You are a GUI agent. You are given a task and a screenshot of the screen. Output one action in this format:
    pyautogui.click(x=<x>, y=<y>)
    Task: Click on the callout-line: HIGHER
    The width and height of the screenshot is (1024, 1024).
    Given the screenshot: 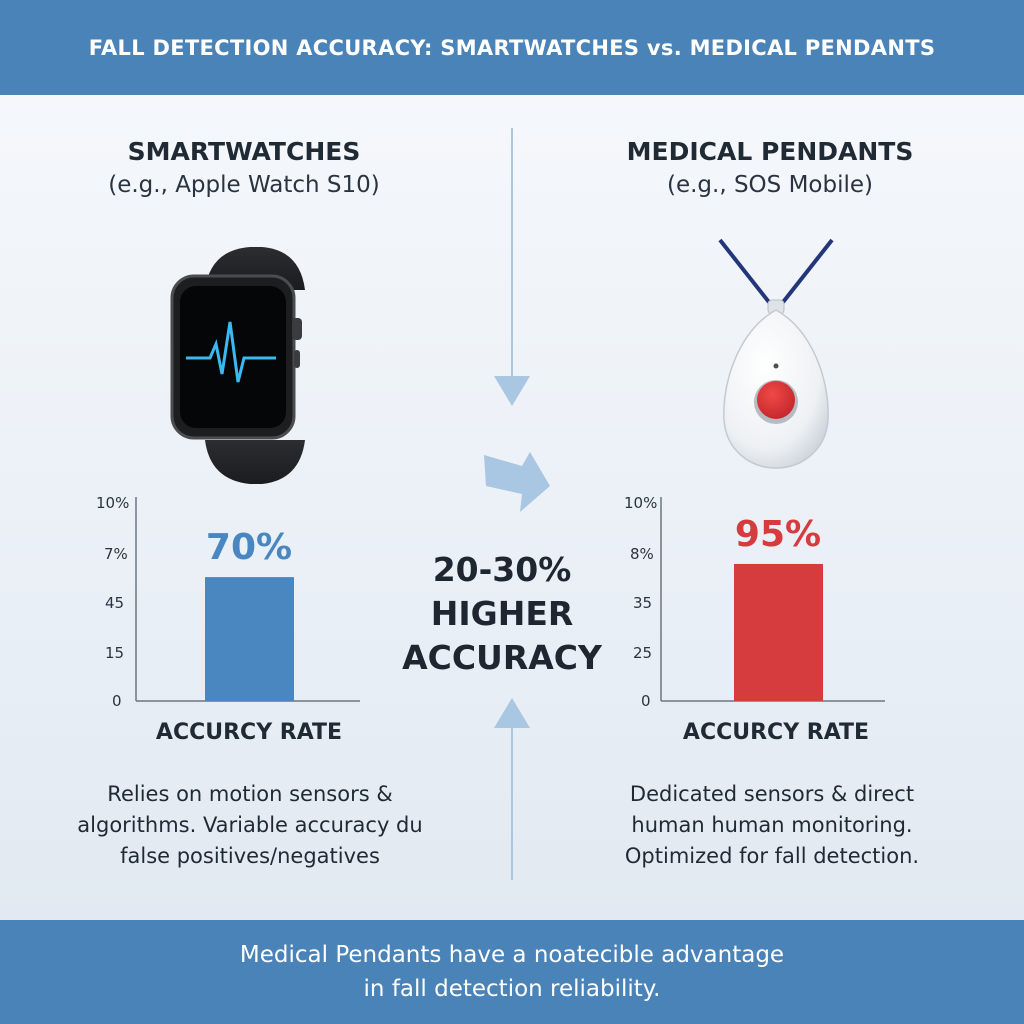 What is the action you would take?
    pyautogui.click(x=502, y=613)
    